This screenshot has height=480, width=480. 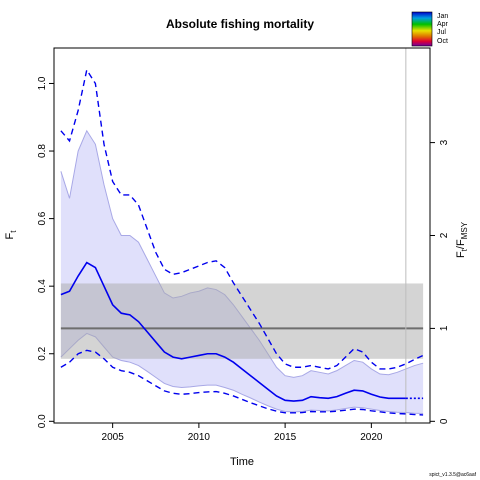 What do you see at coordinates (42, 421) in the screenshot?
I see `y-tick-label-0: 0.0` at bounding box center [42, 421].